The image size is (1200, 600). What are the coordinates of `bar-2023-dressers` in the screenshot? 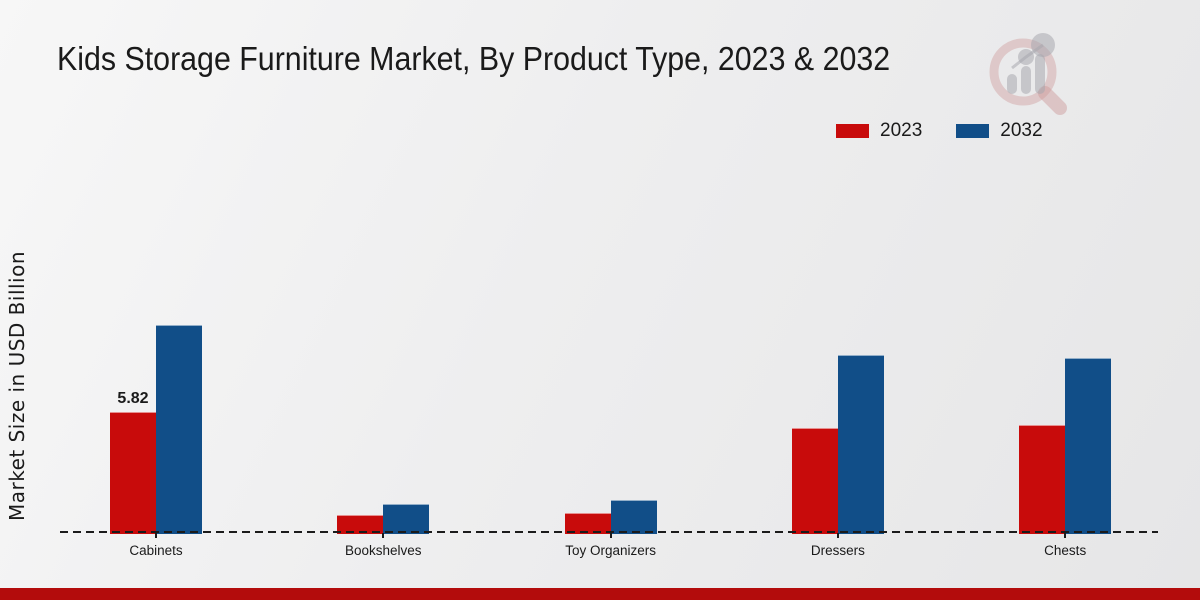 It's located at (814, 480).